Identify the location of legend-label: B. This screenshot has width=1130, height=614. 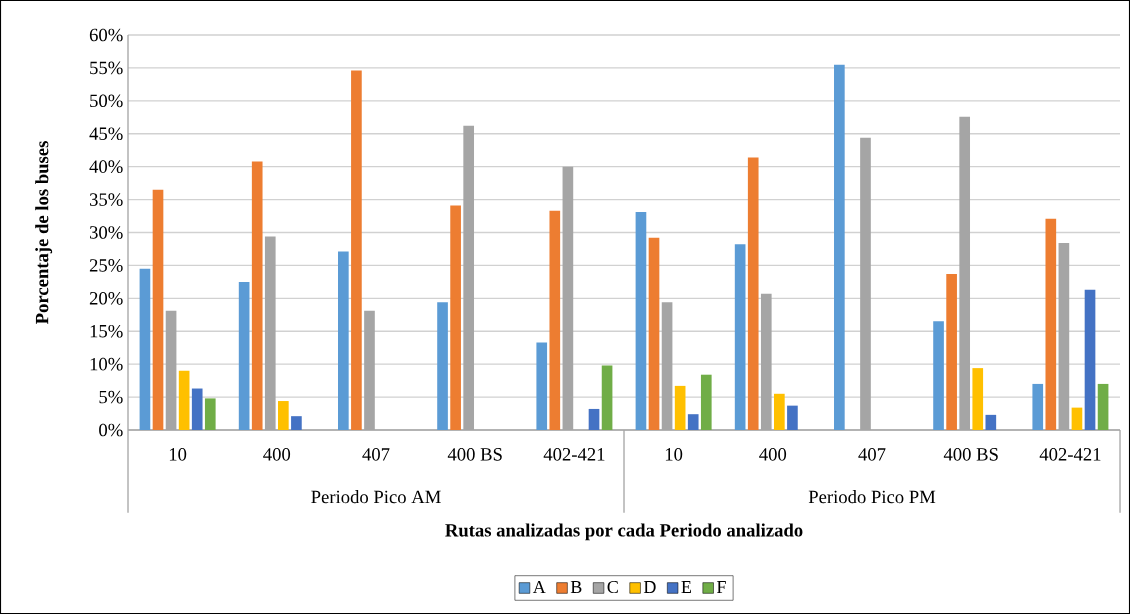
(576, 587).